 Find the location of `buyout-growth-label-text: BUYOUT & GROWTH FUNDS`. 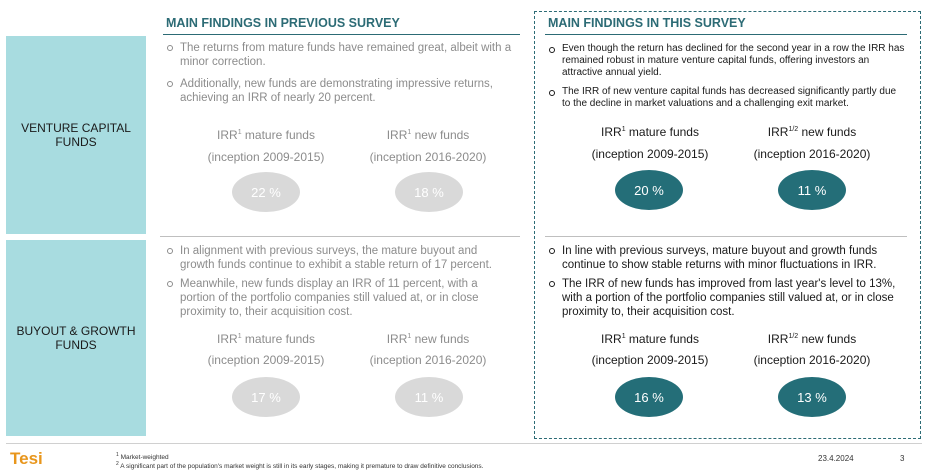

buyout-growth-label-text: BUYOUT & GROWTH FUNDS is located at coordinates (76, 338).